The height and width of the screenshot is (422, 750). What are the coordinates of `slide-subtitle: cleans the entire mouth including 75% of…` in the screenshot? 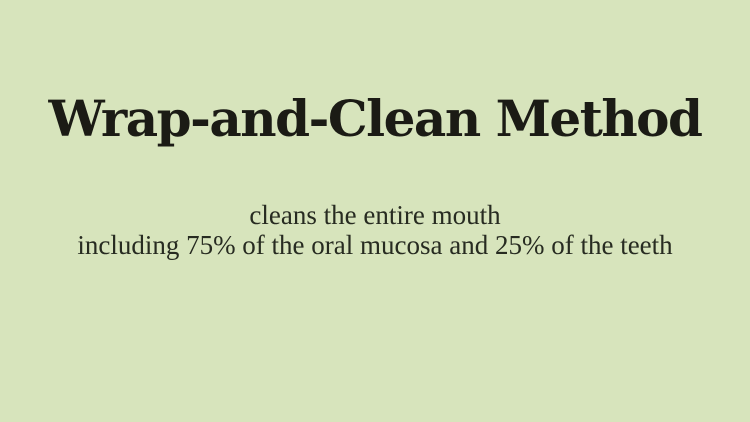 It's located at (375, 230).